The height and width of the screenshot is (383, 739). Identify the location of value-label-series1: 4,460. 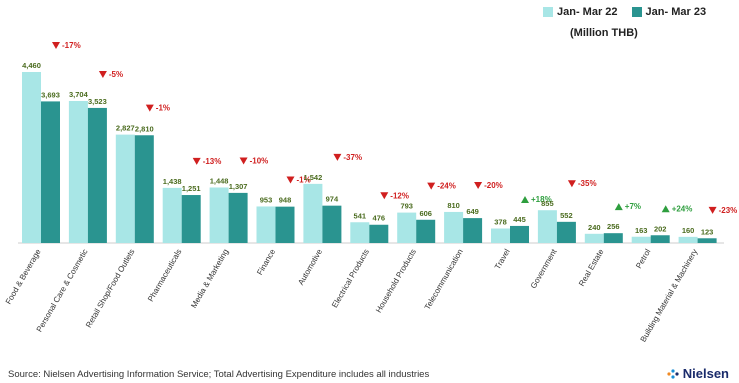
(31, 65).